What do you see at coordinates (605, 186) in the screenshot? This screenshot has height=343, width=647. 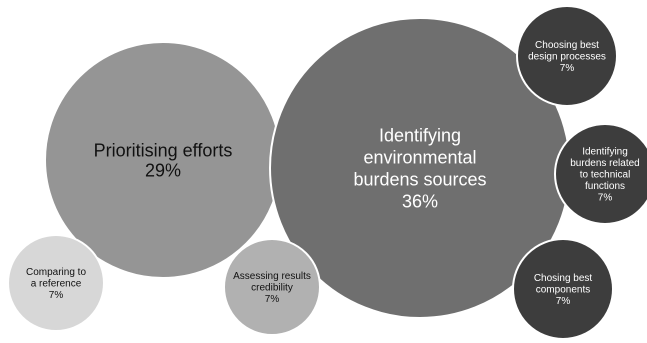 I see `bubble-label-line: functions` at bounding box center [605, 186].